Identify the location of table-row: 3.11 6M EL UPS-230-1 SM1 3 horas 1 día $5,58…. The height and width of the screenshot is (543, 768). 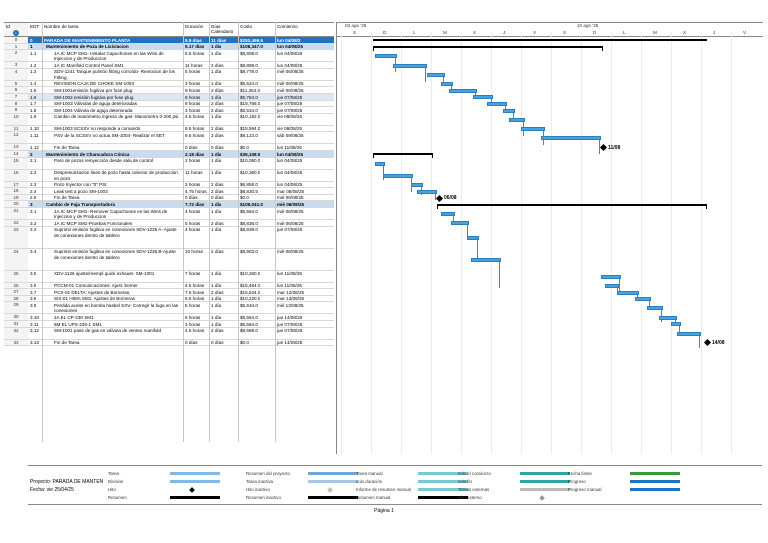
(181, 324).